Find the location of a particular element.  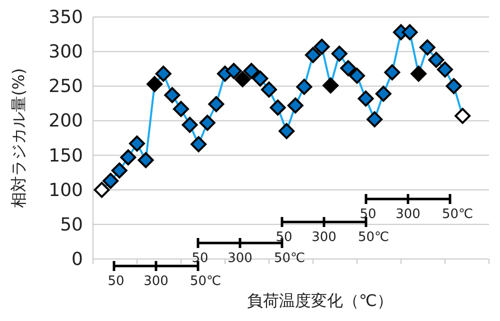

y-axis-title: 相対ラジカル量(%) is located at coordinates (18, 138).